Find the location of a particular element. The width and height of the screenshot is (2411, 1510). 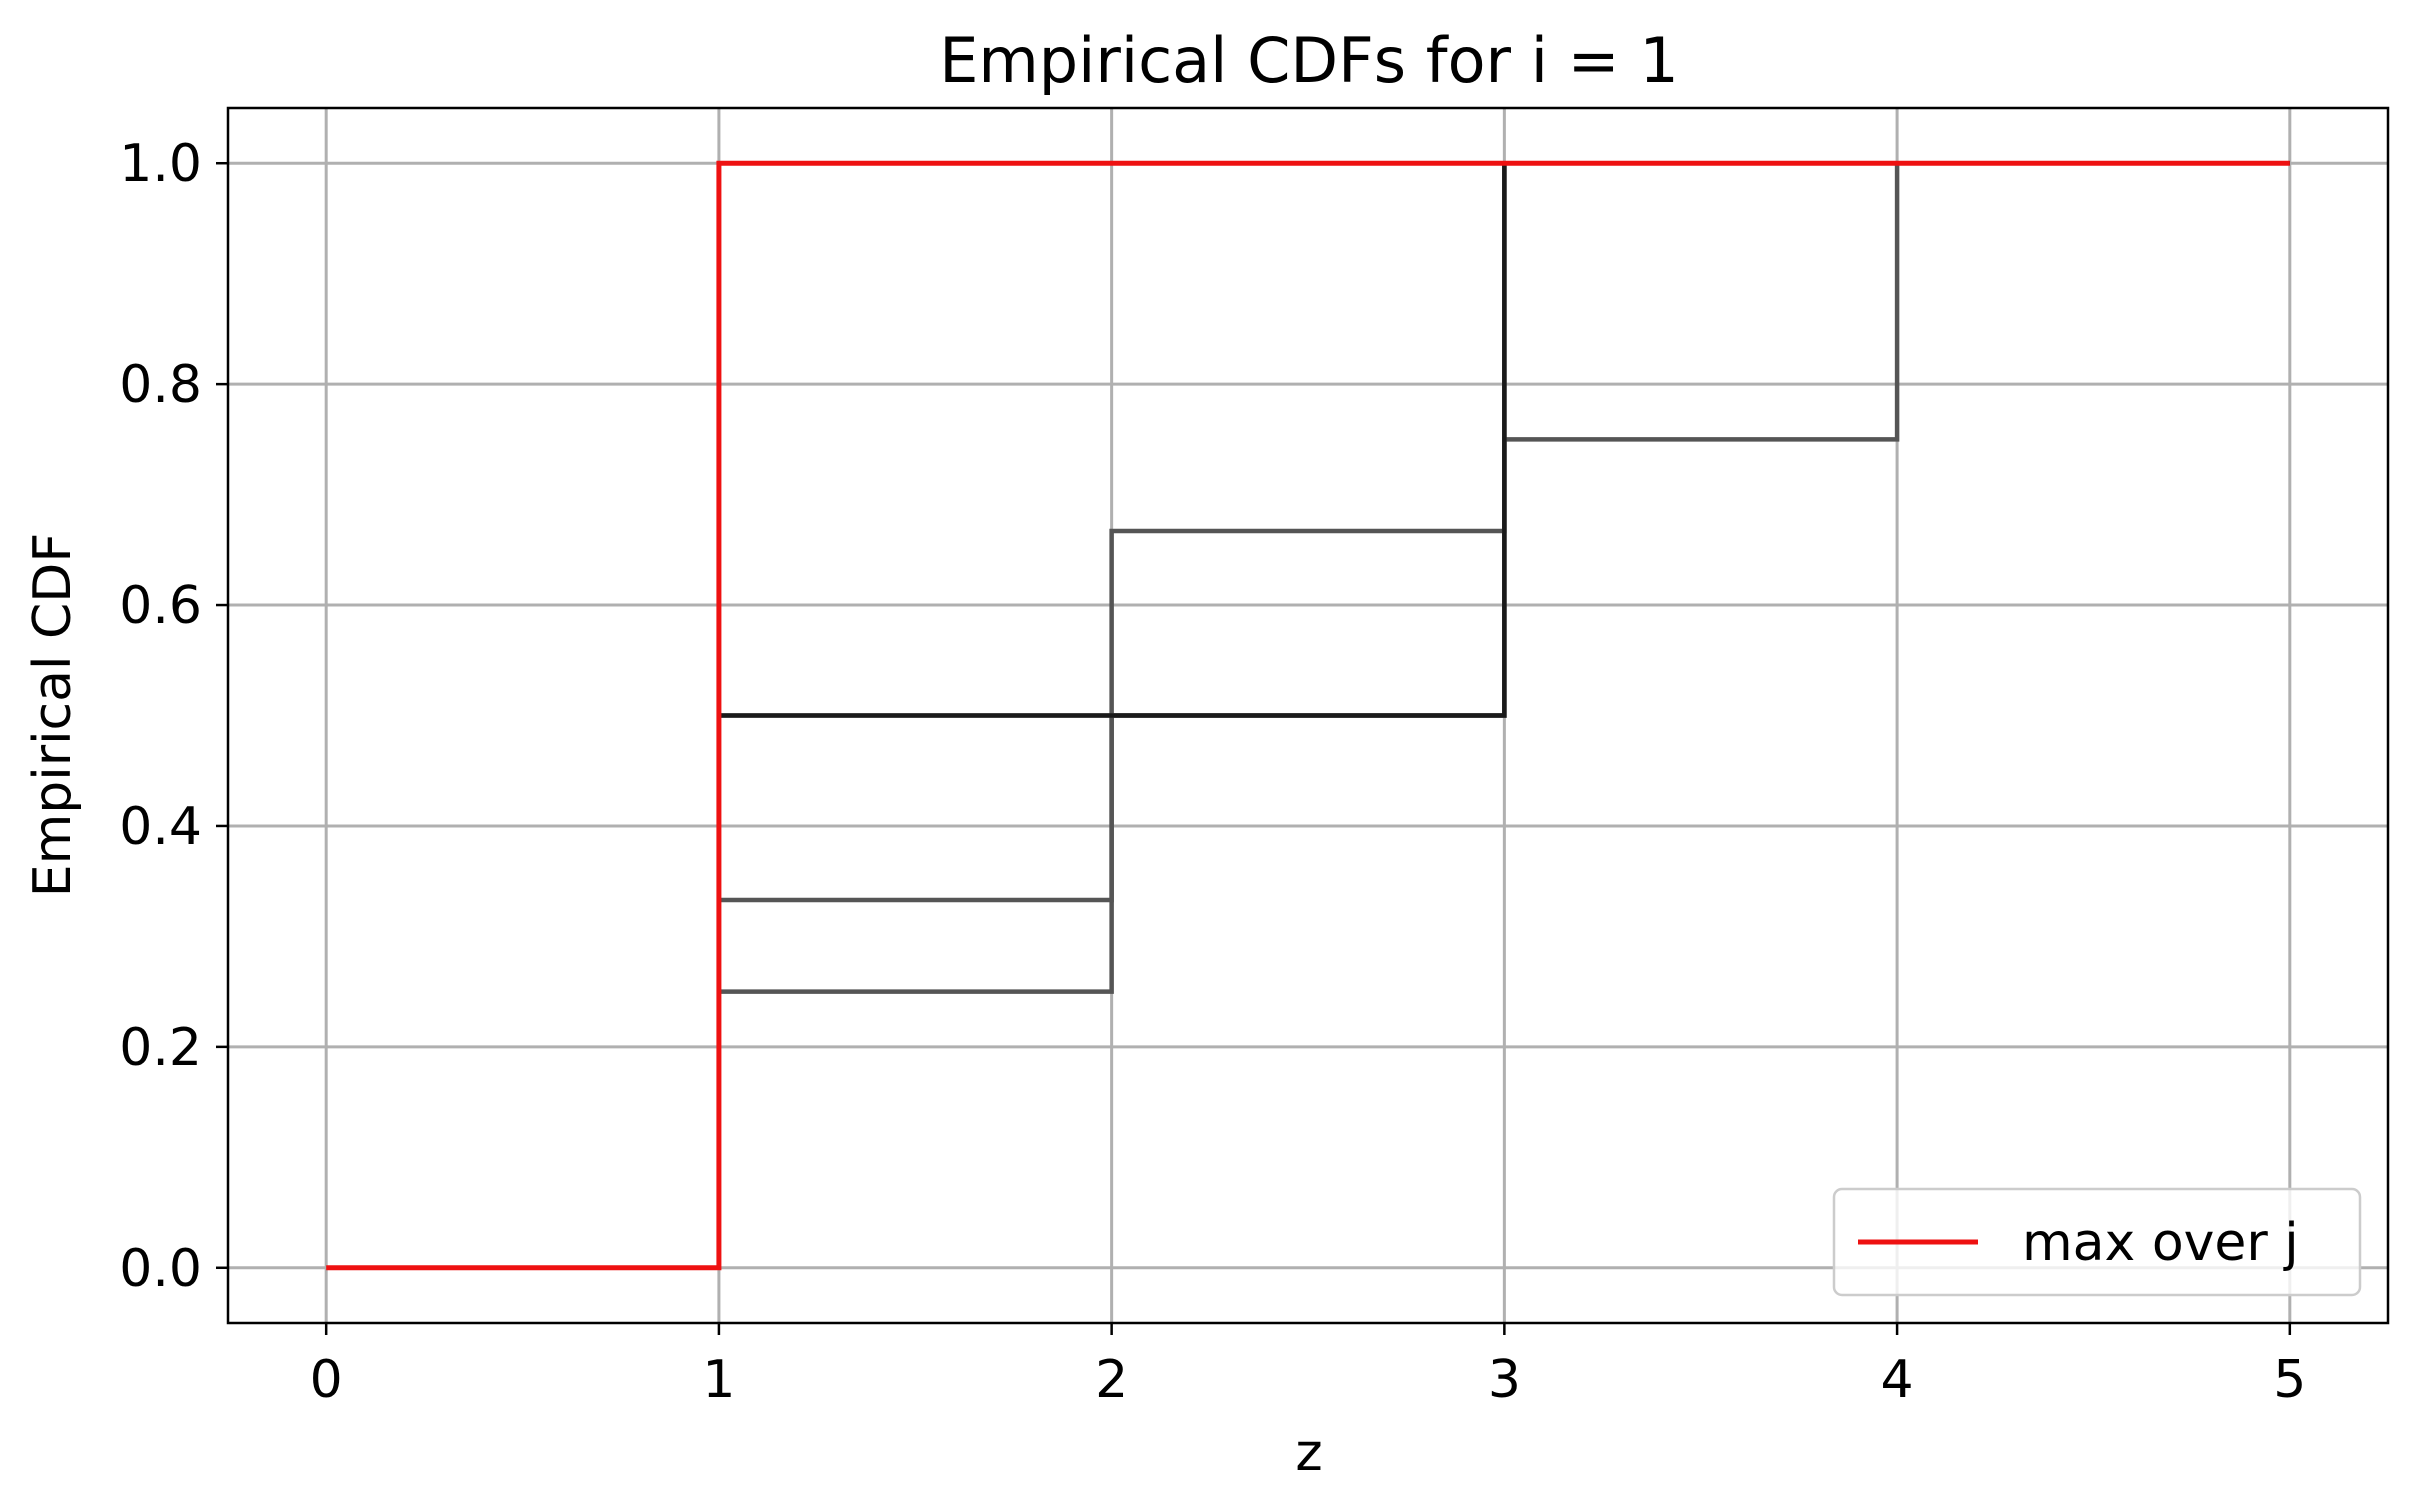

legend-box is located at coordinates (2097, 1242).